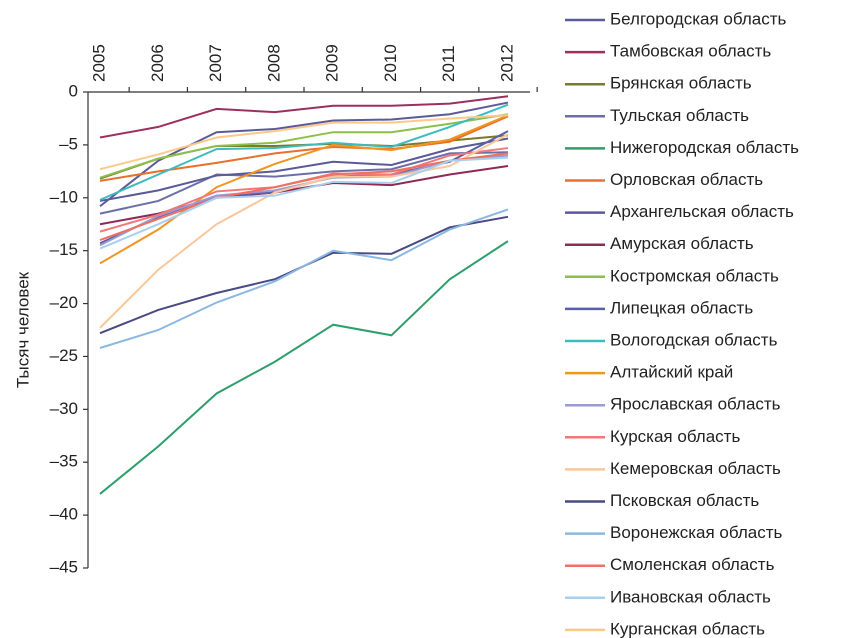 Image resolution: width=851 pixels, height=638 pixels. What do you see at coordinates (684, 500) in the screenshot?
I see `legend-label: Псковская область` at bounding box center [684, 500].